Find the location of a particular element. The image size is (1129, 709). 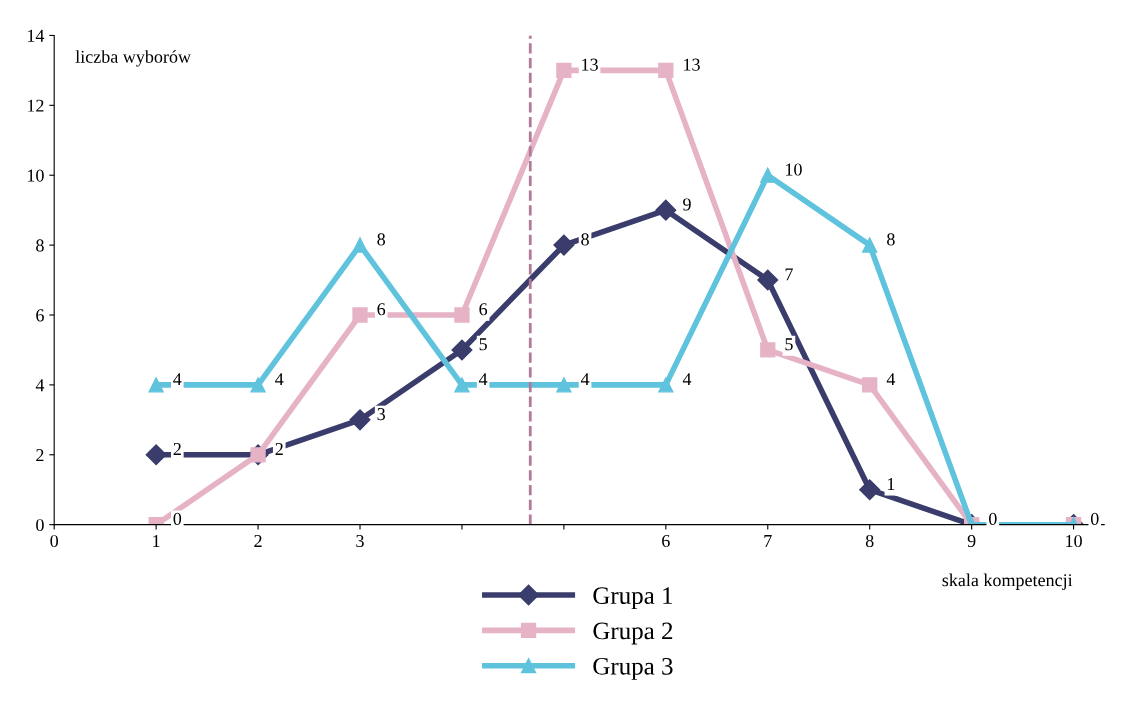

x-tick-label: 9 is located at coordinates (971, 541).